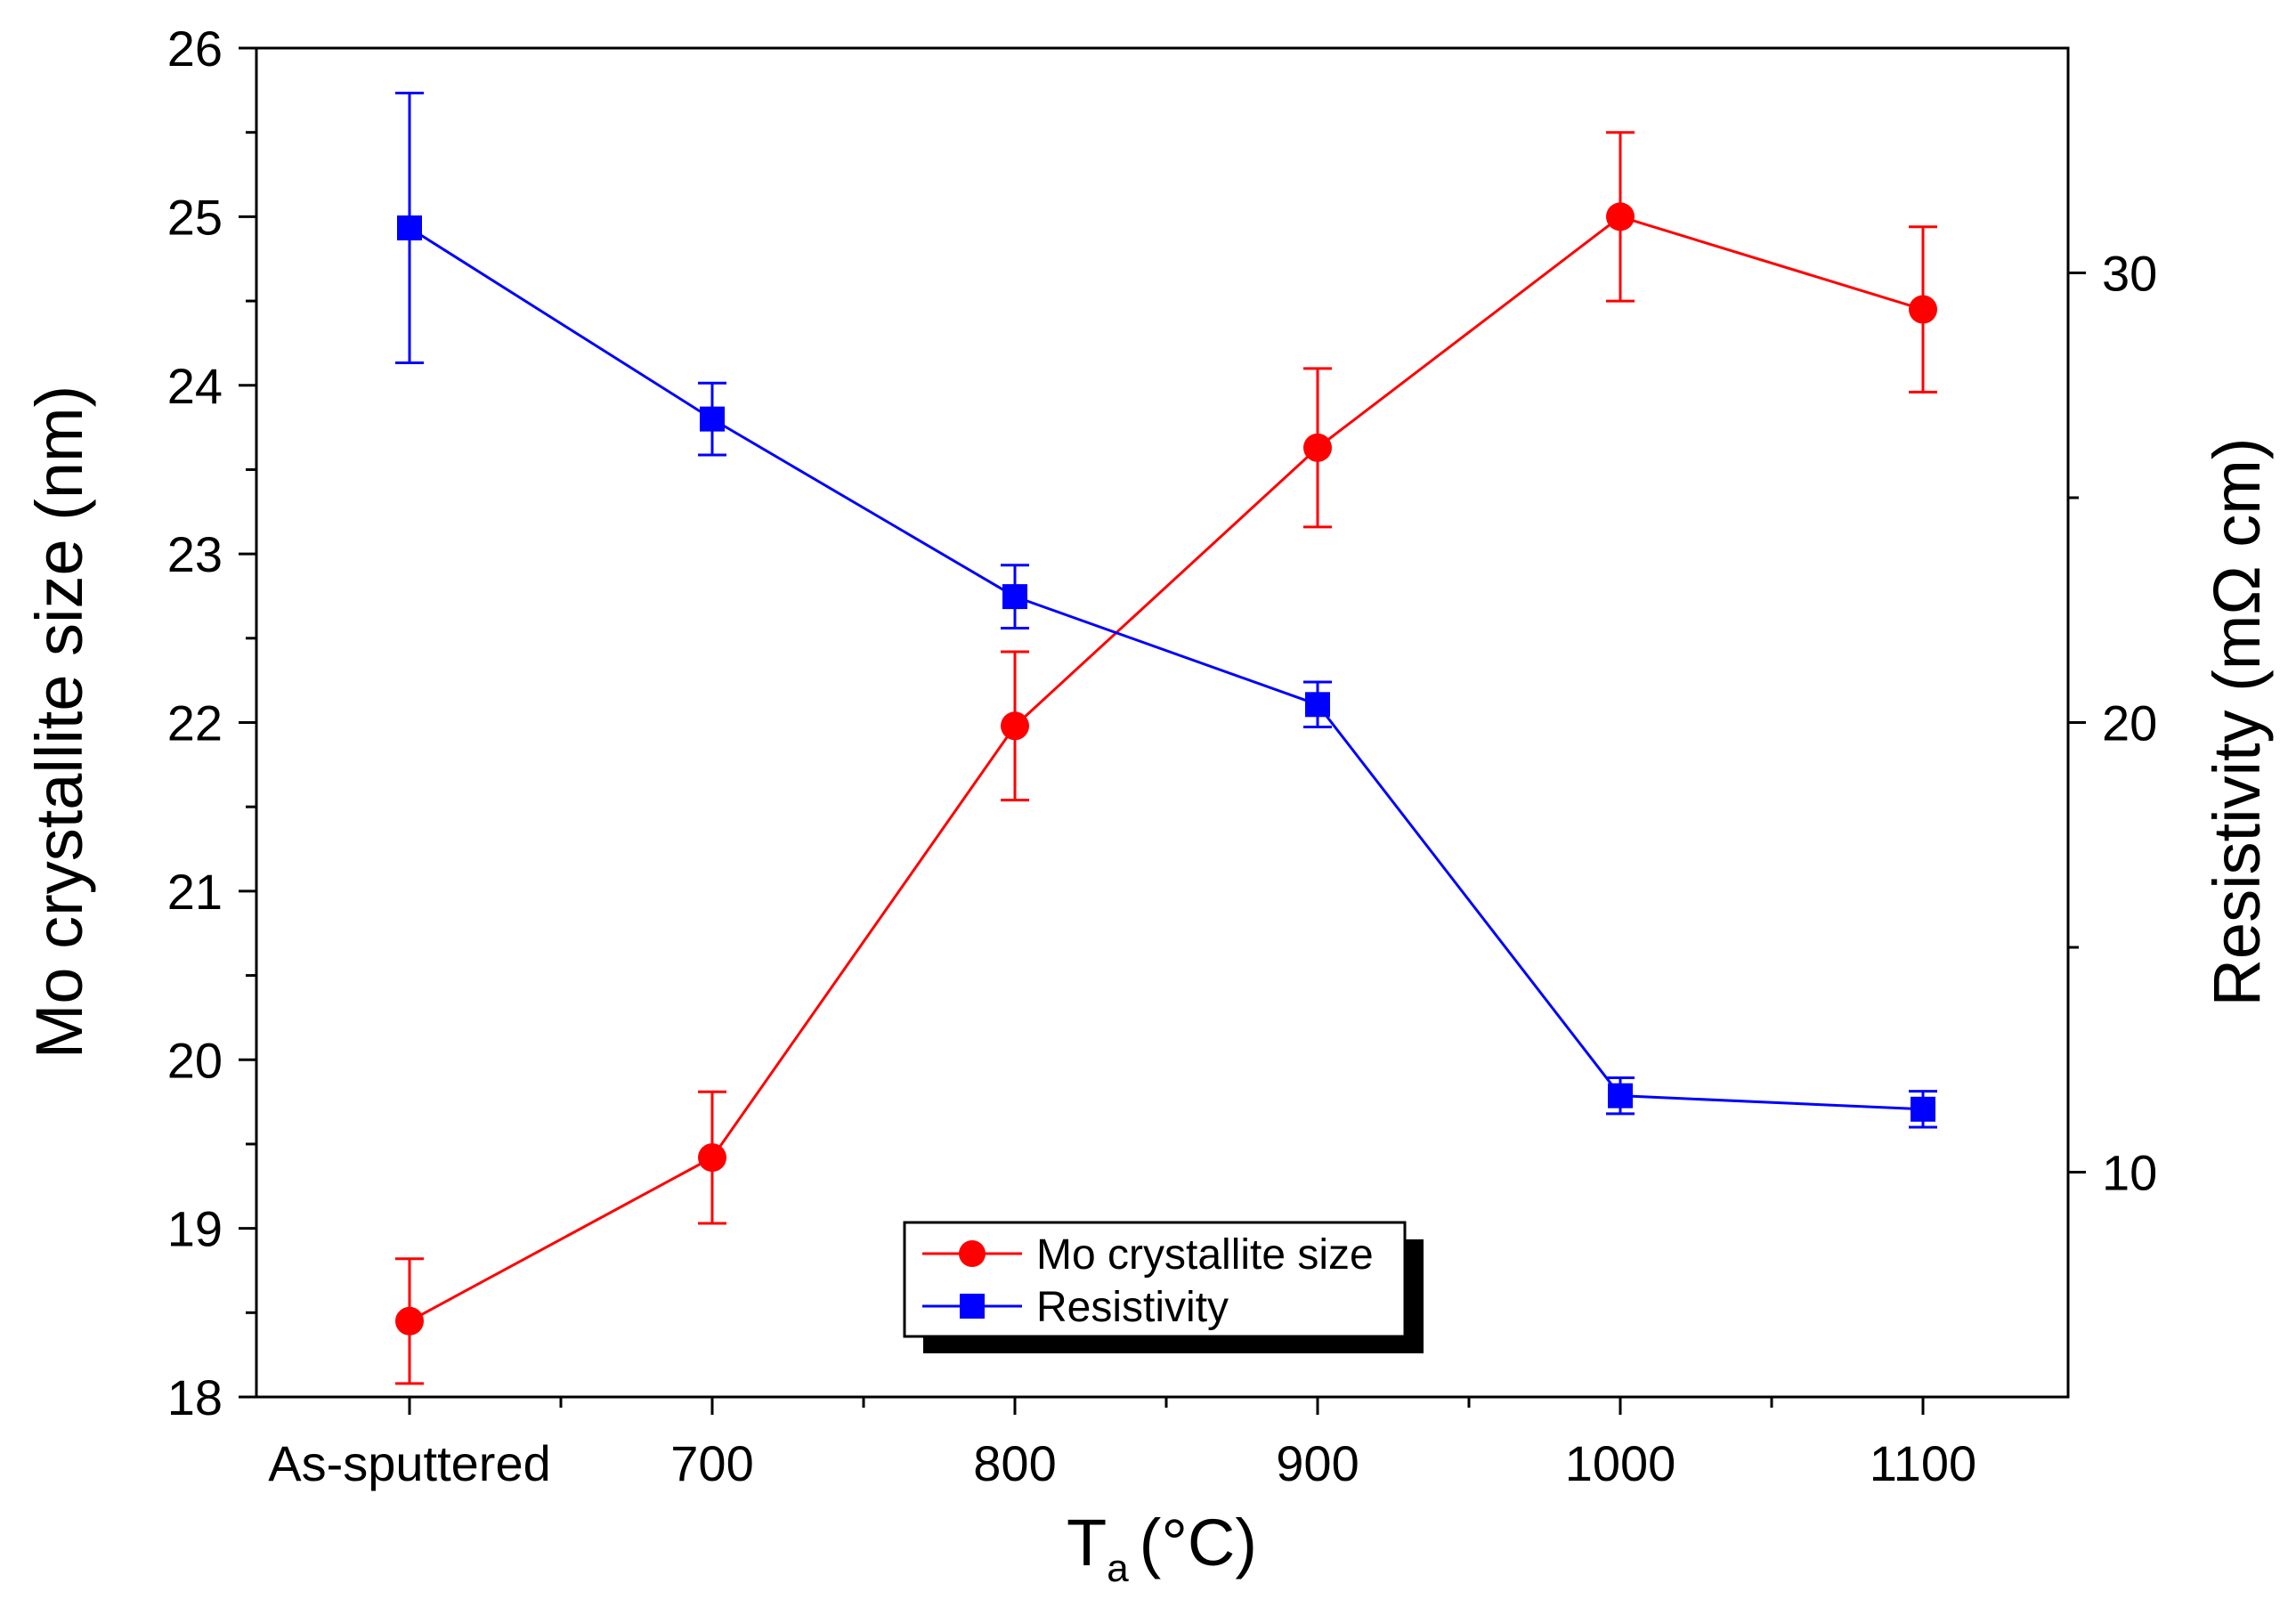 This screenshot has width=2296, height=1616. I want to click on legend-entry-resistivity: Resistivity, so click(1075, 1307).